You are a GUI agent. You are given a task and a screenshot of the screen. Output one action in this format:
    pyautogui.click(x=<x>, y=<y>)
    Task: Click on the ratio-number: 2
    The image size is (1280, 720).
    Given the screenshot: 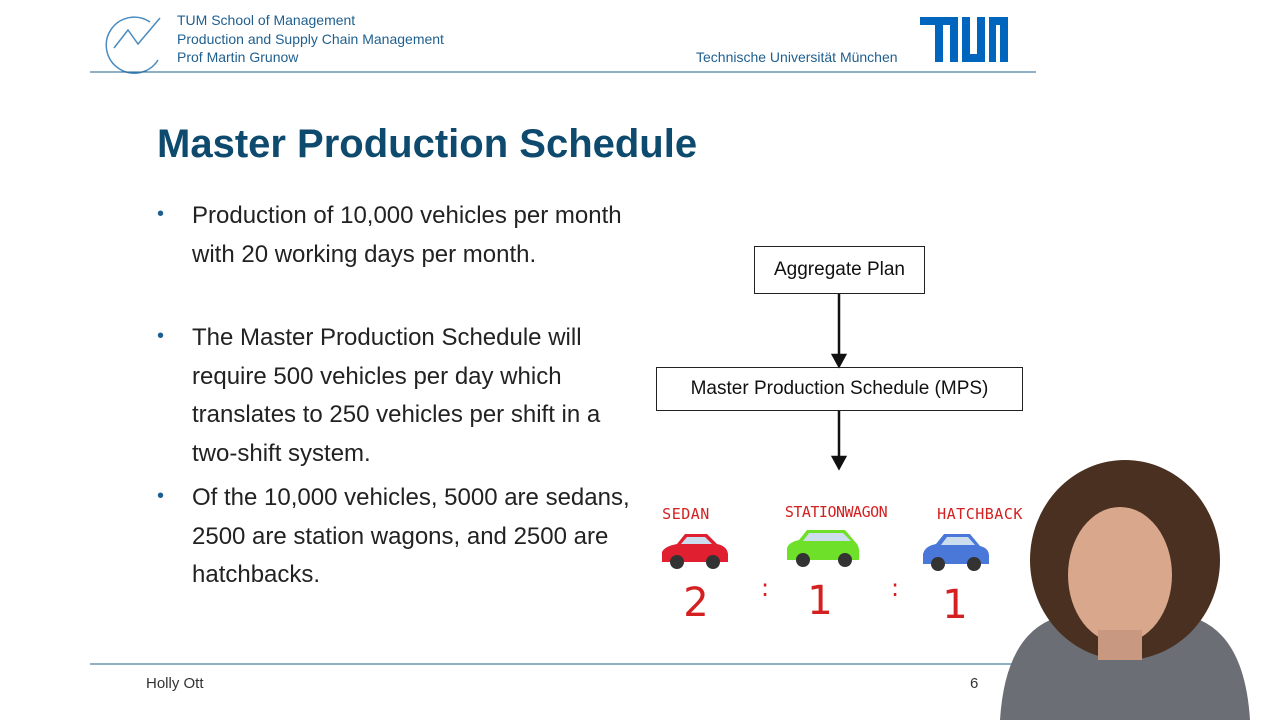 What is the action you would take?
    pyautogui.click(x=696, y=603)
    